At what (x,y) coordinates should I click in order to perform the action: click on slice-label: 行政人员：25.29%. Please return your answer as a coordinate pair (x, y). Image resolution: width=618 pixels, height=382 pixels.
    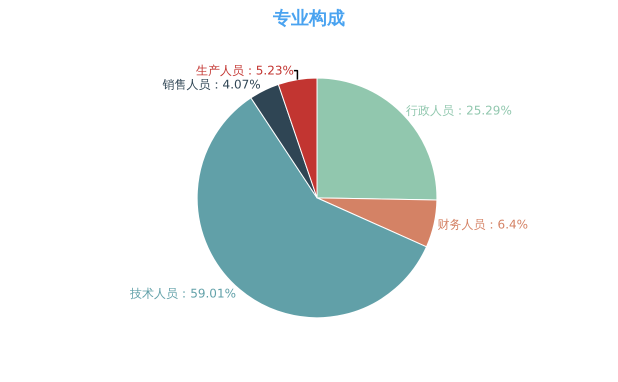
    Looking at the image, I should click on (459, 110).